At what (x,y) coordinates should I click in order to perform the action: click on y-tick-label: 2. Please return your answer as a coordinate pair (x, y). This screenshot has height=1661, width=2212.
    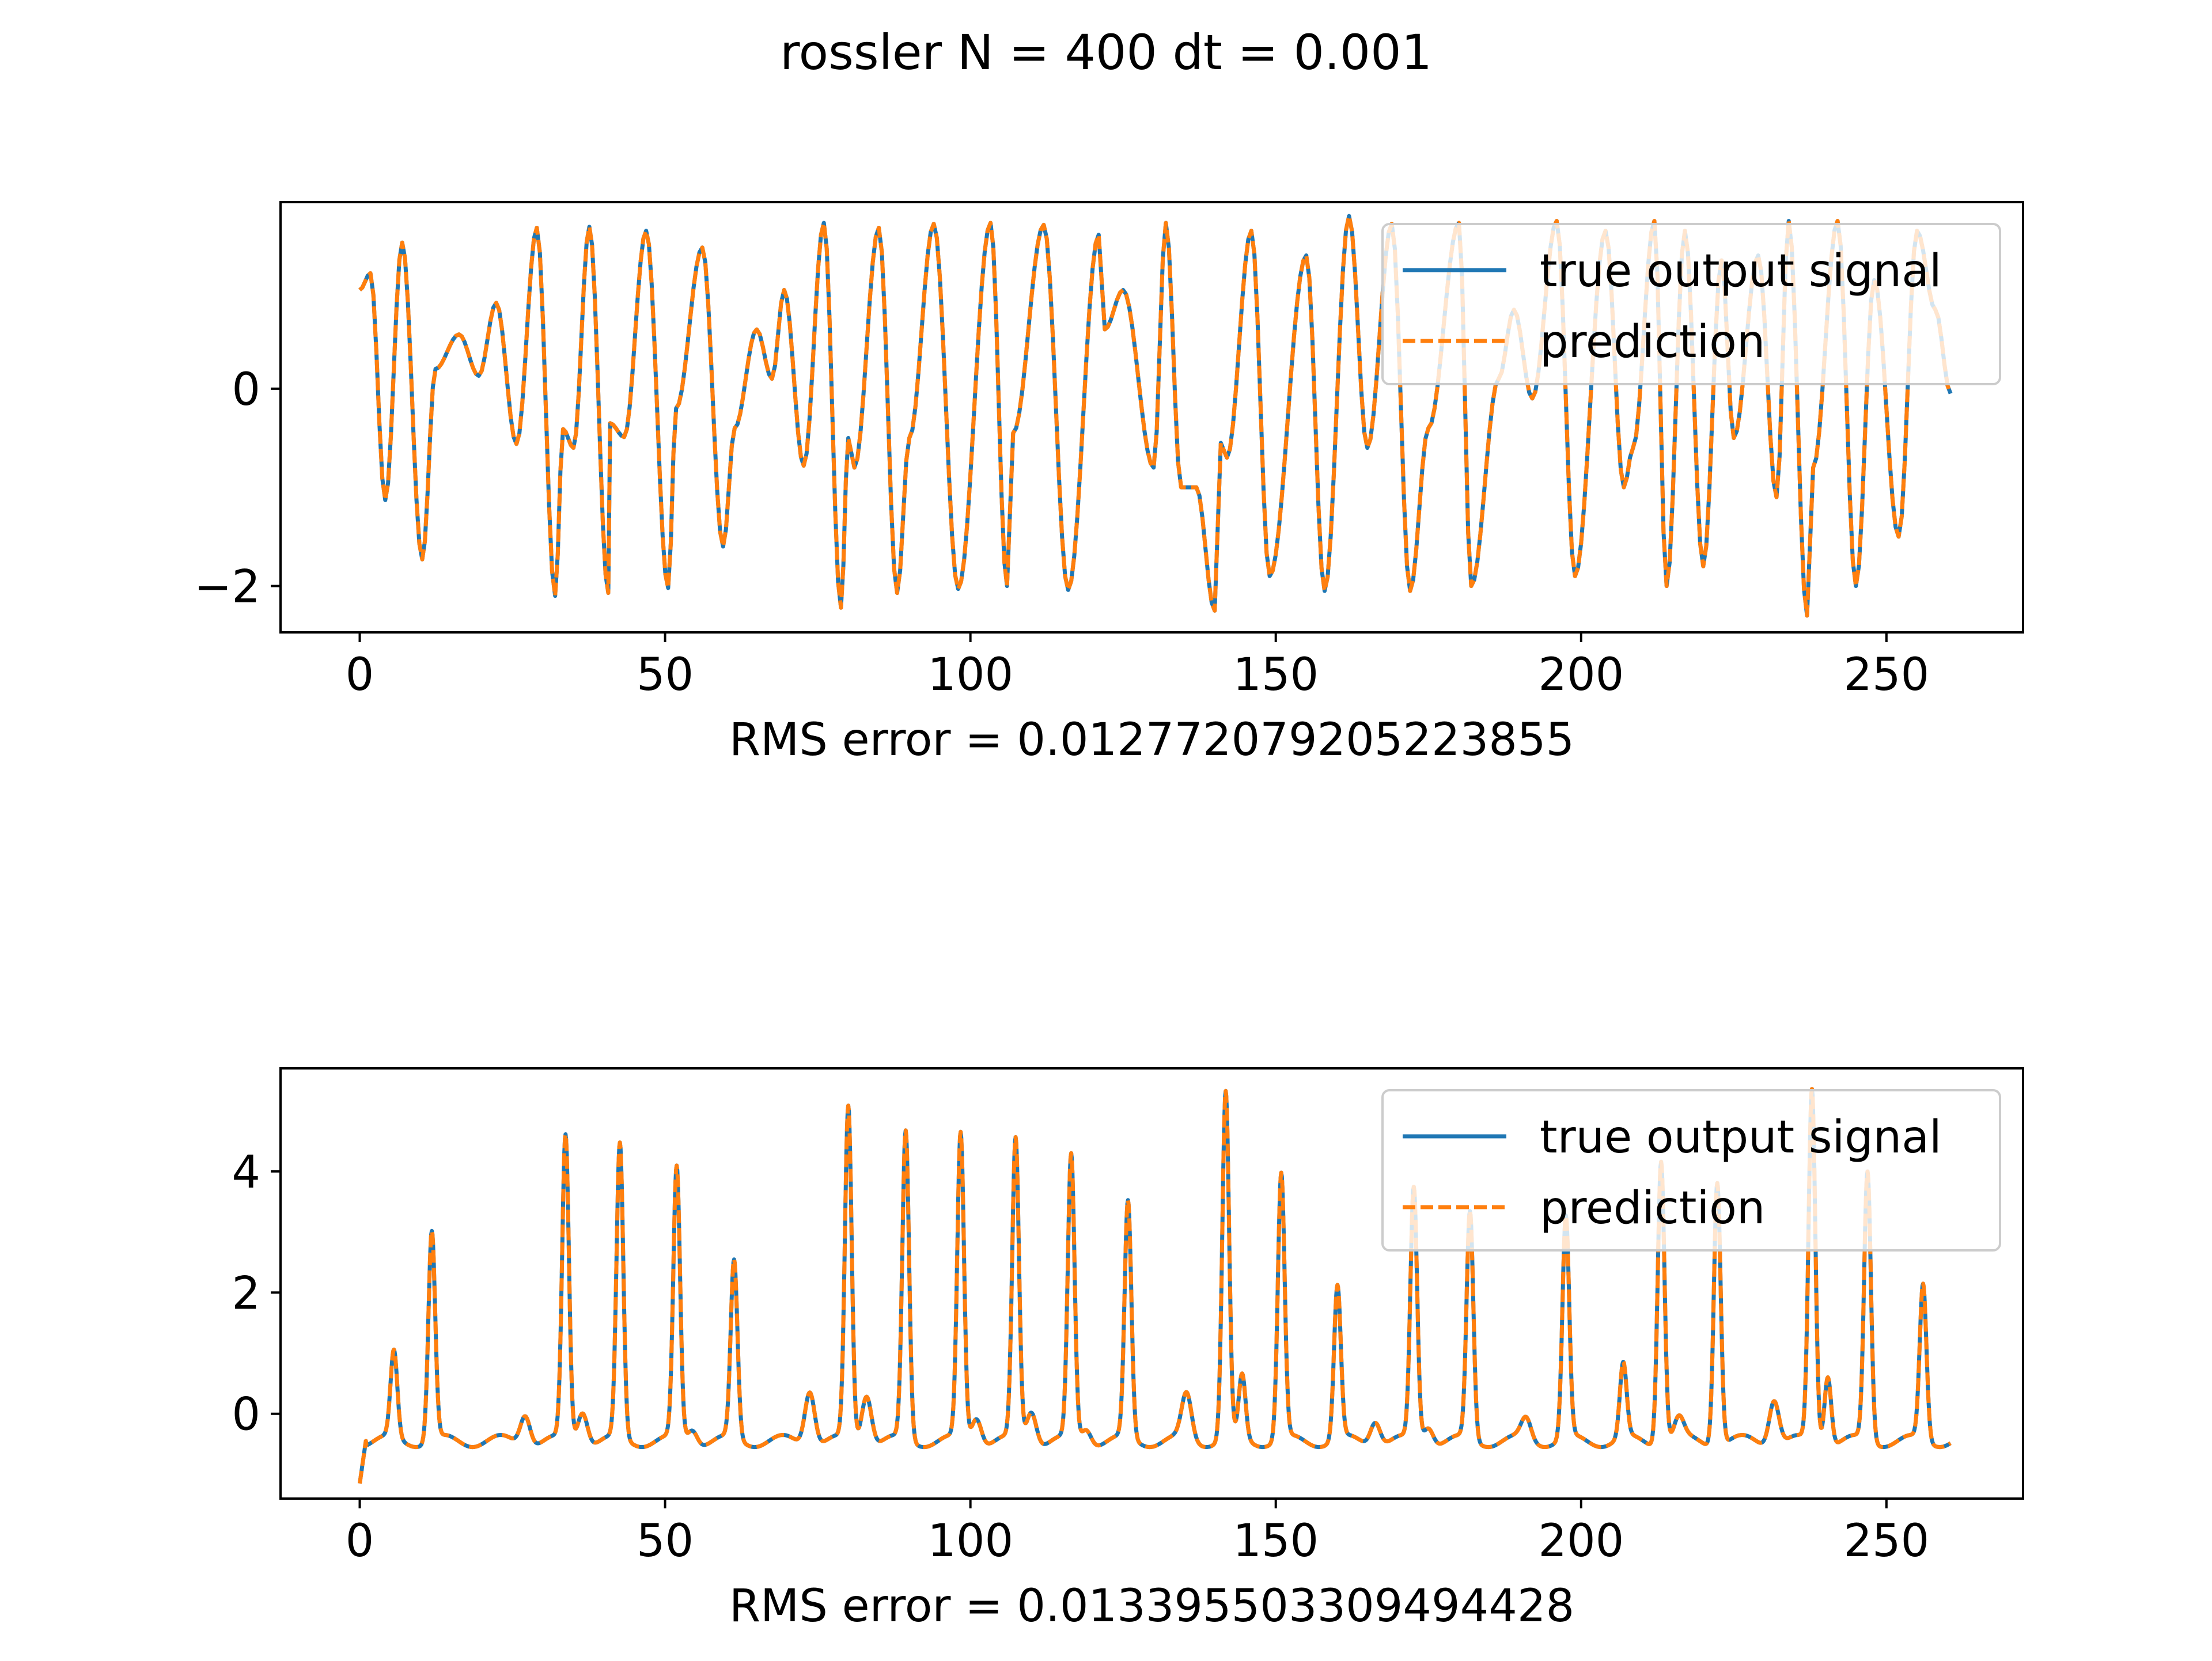
    Looking at the image, I should click on (246, 1293).